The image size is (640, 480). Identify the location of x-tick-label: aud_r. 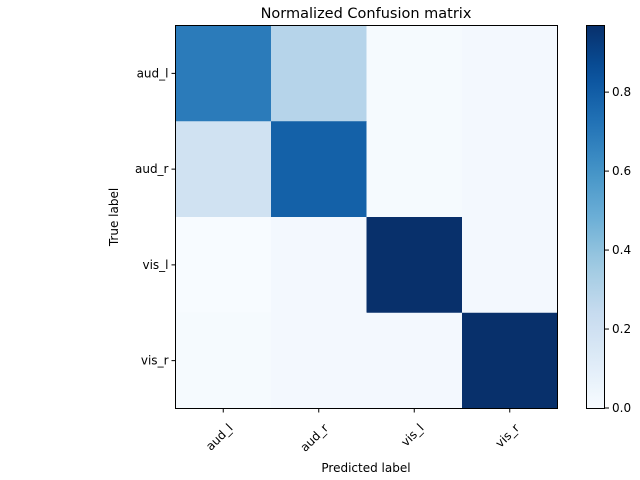
(314, 438).